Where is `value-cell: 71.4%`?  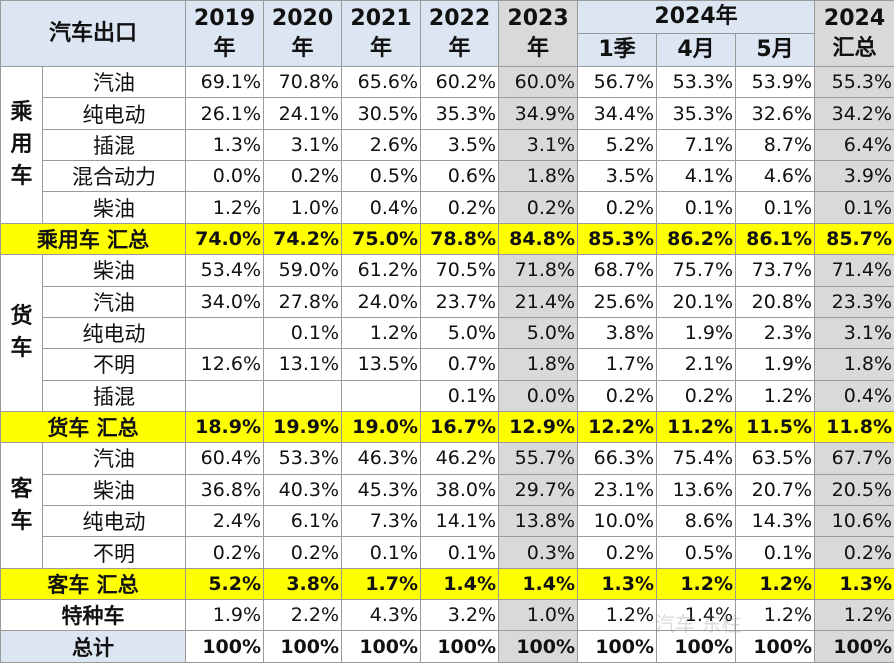
value-cell: 71.4% is located at coordinates (854, 270).